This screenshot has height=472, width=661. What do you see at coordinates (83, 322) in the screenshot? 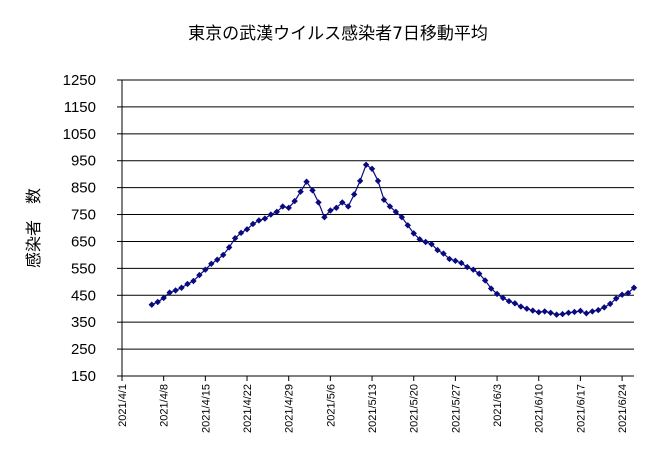
I see `y-tick-label: 350` at bounding box center [83, 322].